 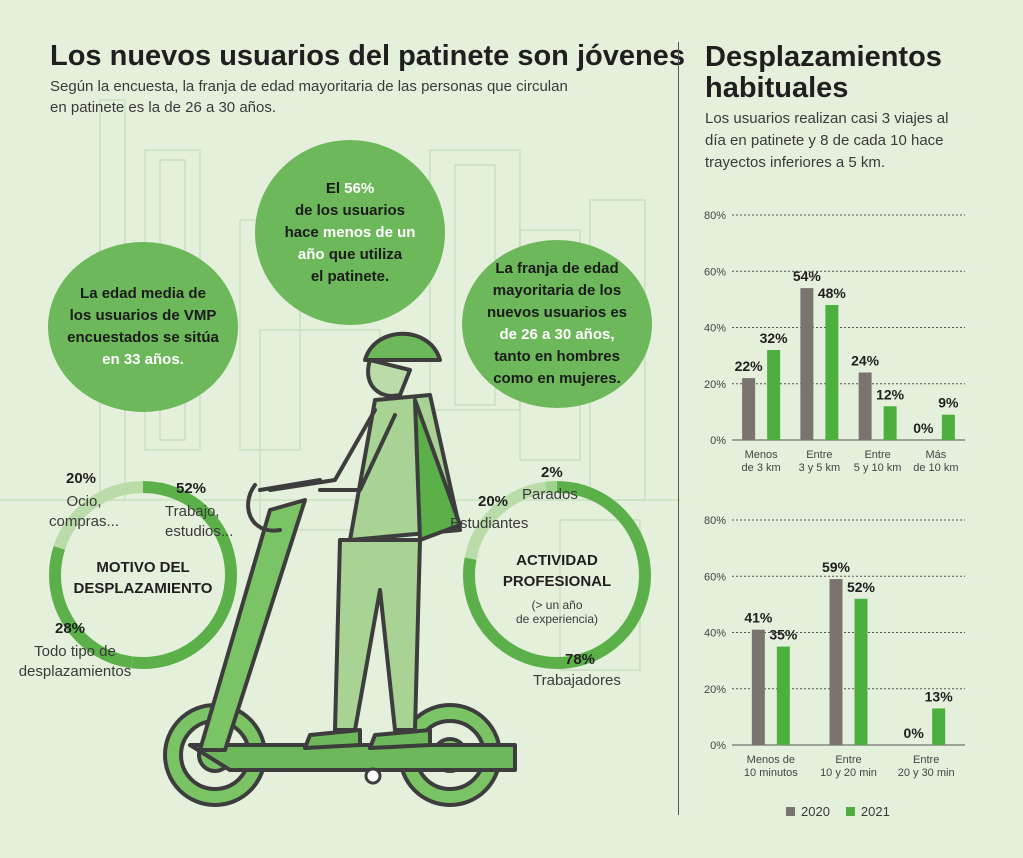 I want to click on bubble-users-highlight: 56%, so click(x=359, y=188).